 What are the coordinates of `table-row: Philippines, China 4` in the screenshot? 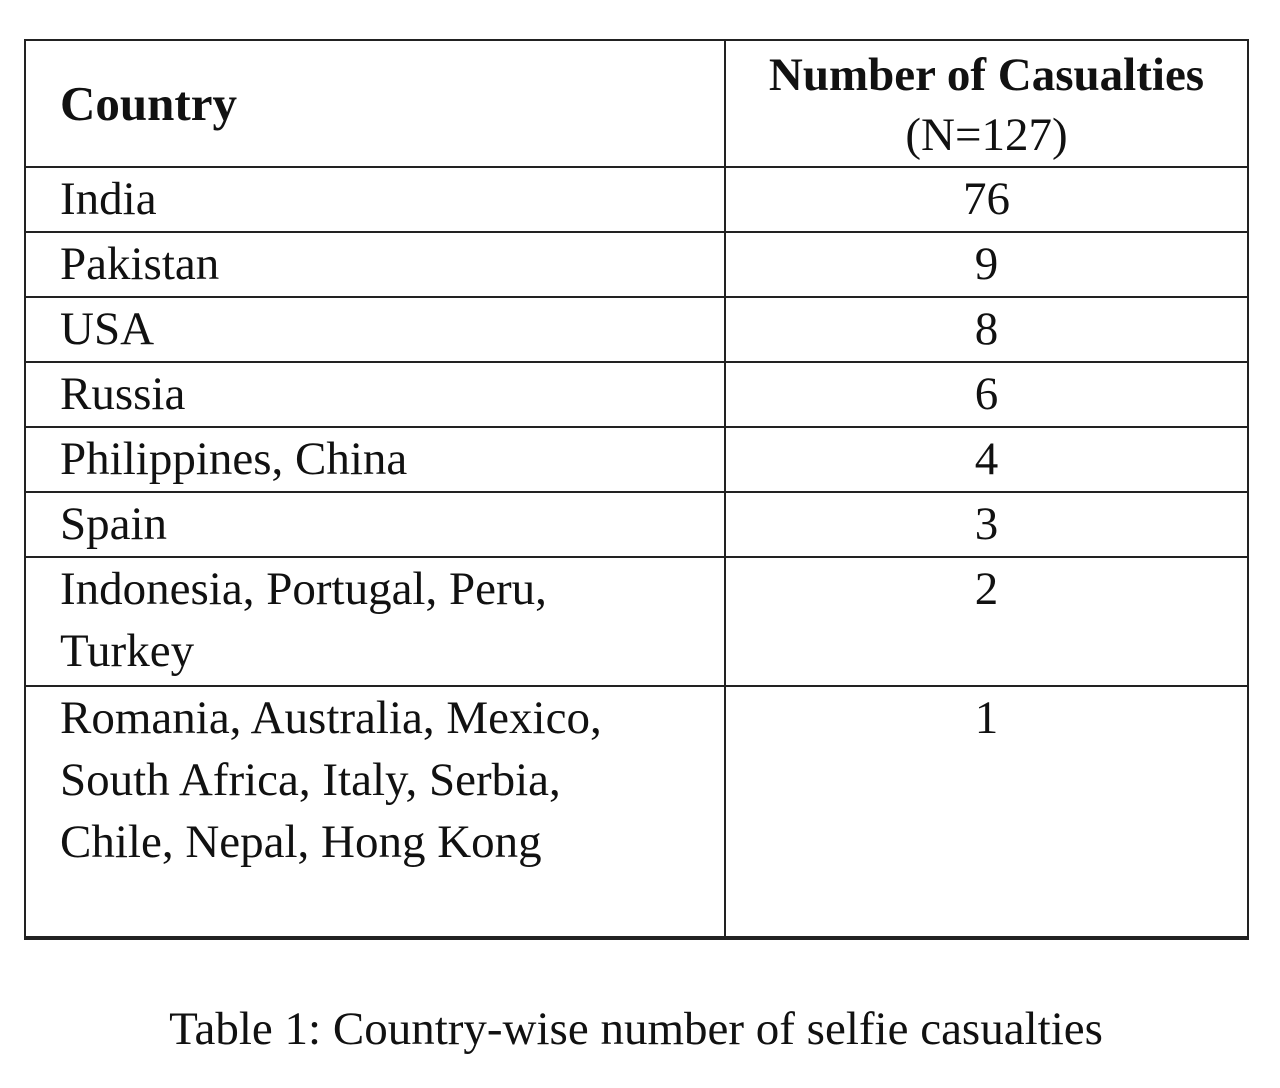 It's located at (636, 459).